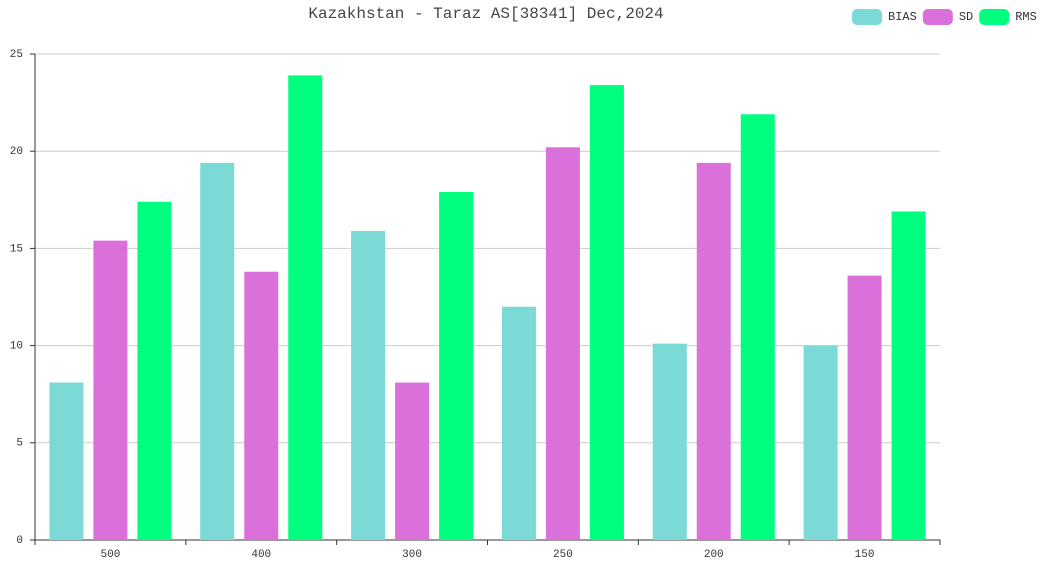 Image resolution: width=1048 pixels, height=563 pixels. What do you see at coordinates (563, 555) in the screenshot?
I see `x-tick-label: 250` at bounding box center [563, 555].